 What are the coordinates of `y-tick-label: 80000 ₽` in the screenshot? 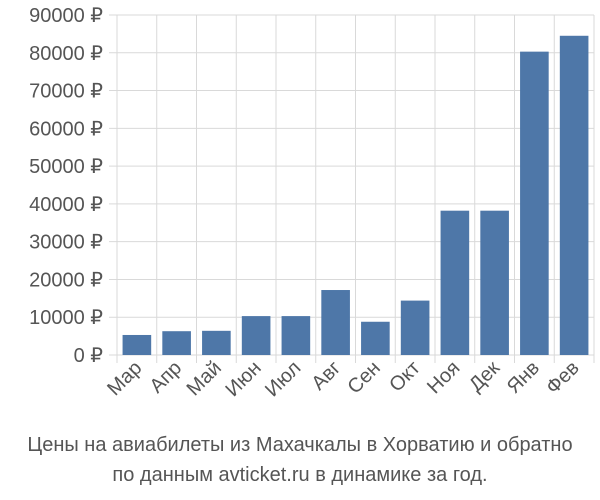 It's located at (66, 54).